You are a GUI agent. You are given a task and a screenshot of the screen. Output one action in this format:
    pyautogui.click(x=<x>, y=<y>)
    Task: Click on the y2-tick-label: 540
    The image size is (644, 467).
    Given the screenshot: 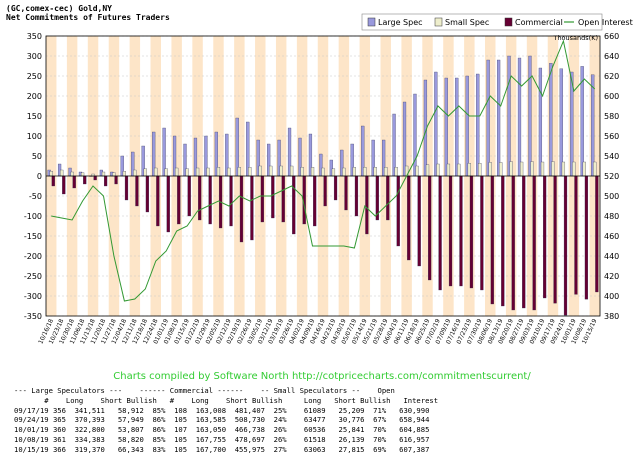 What is the action you would take?
    pyautogui.click(x=611, y=156)
    